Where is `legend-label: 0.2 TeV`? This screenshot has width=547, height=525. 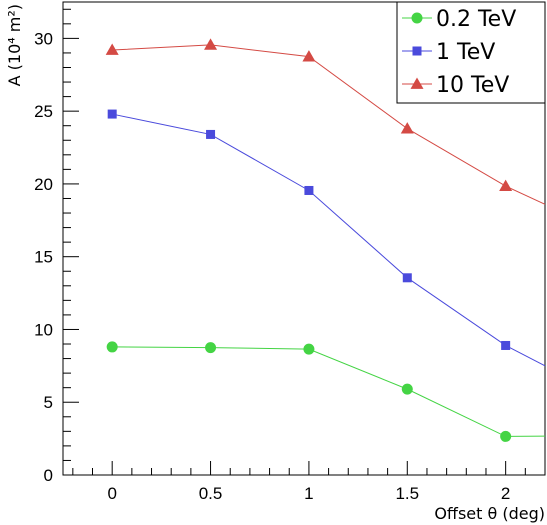 legend-label: 0.2 TeV is located at coordinates (476, 19).